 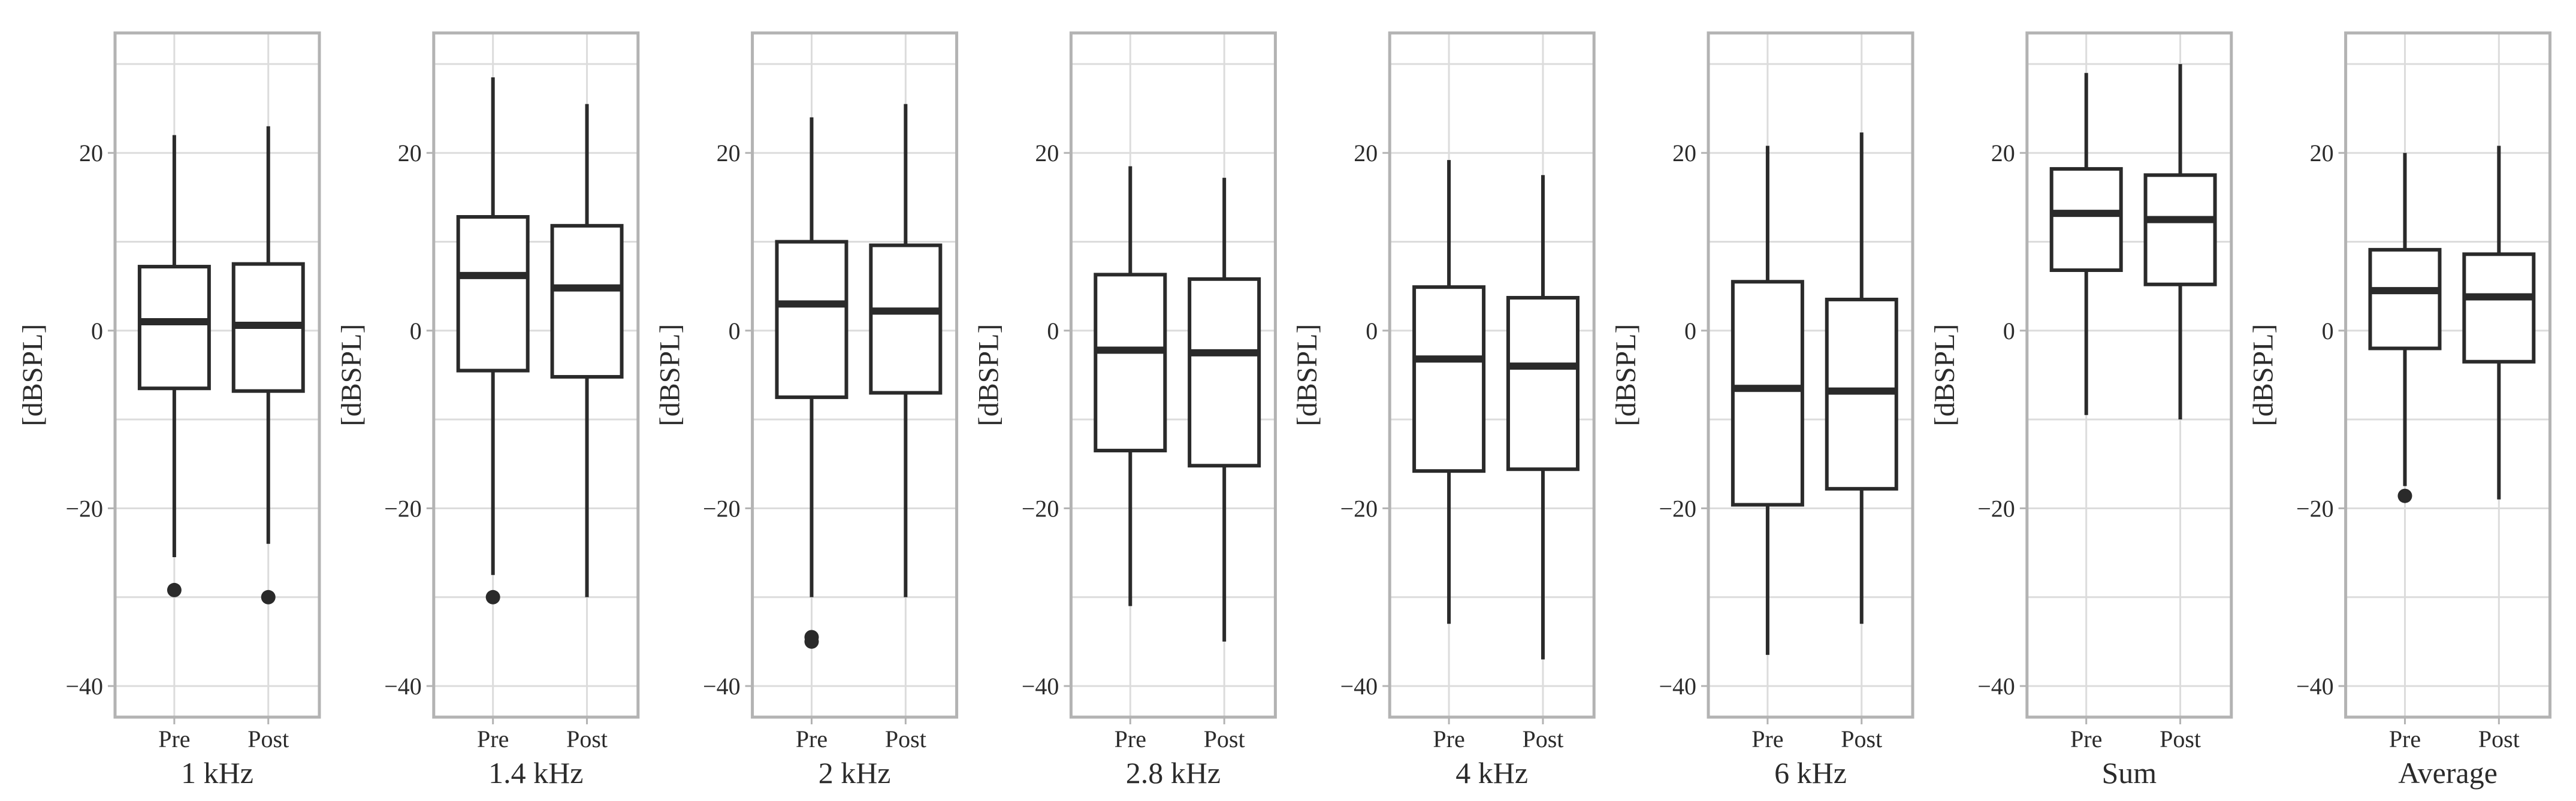 What do you see at coordinates (2448, 773) in the screenshot?
I see `panel-x-label: Average` at bounding box center [2448, 773].